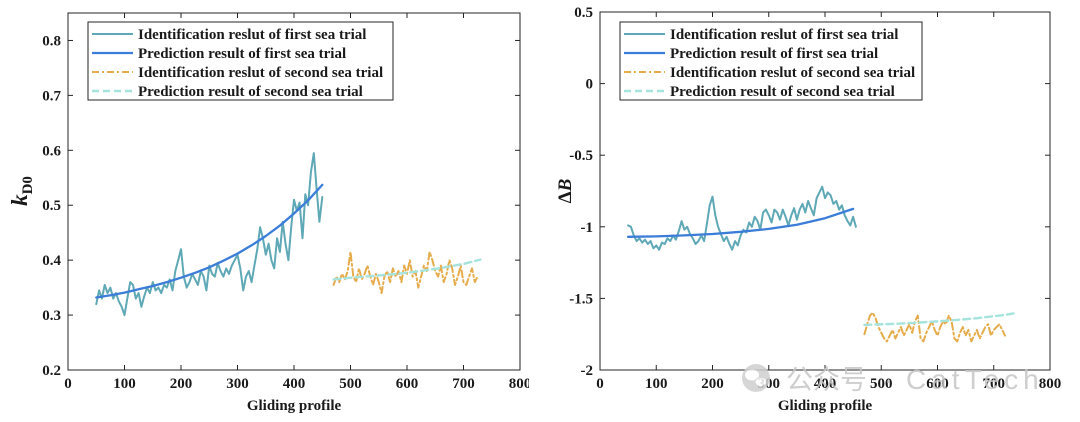 This screenshot has width=1080, height=422. I want to click on y-tick-label: 0.7, so click(51, 96).